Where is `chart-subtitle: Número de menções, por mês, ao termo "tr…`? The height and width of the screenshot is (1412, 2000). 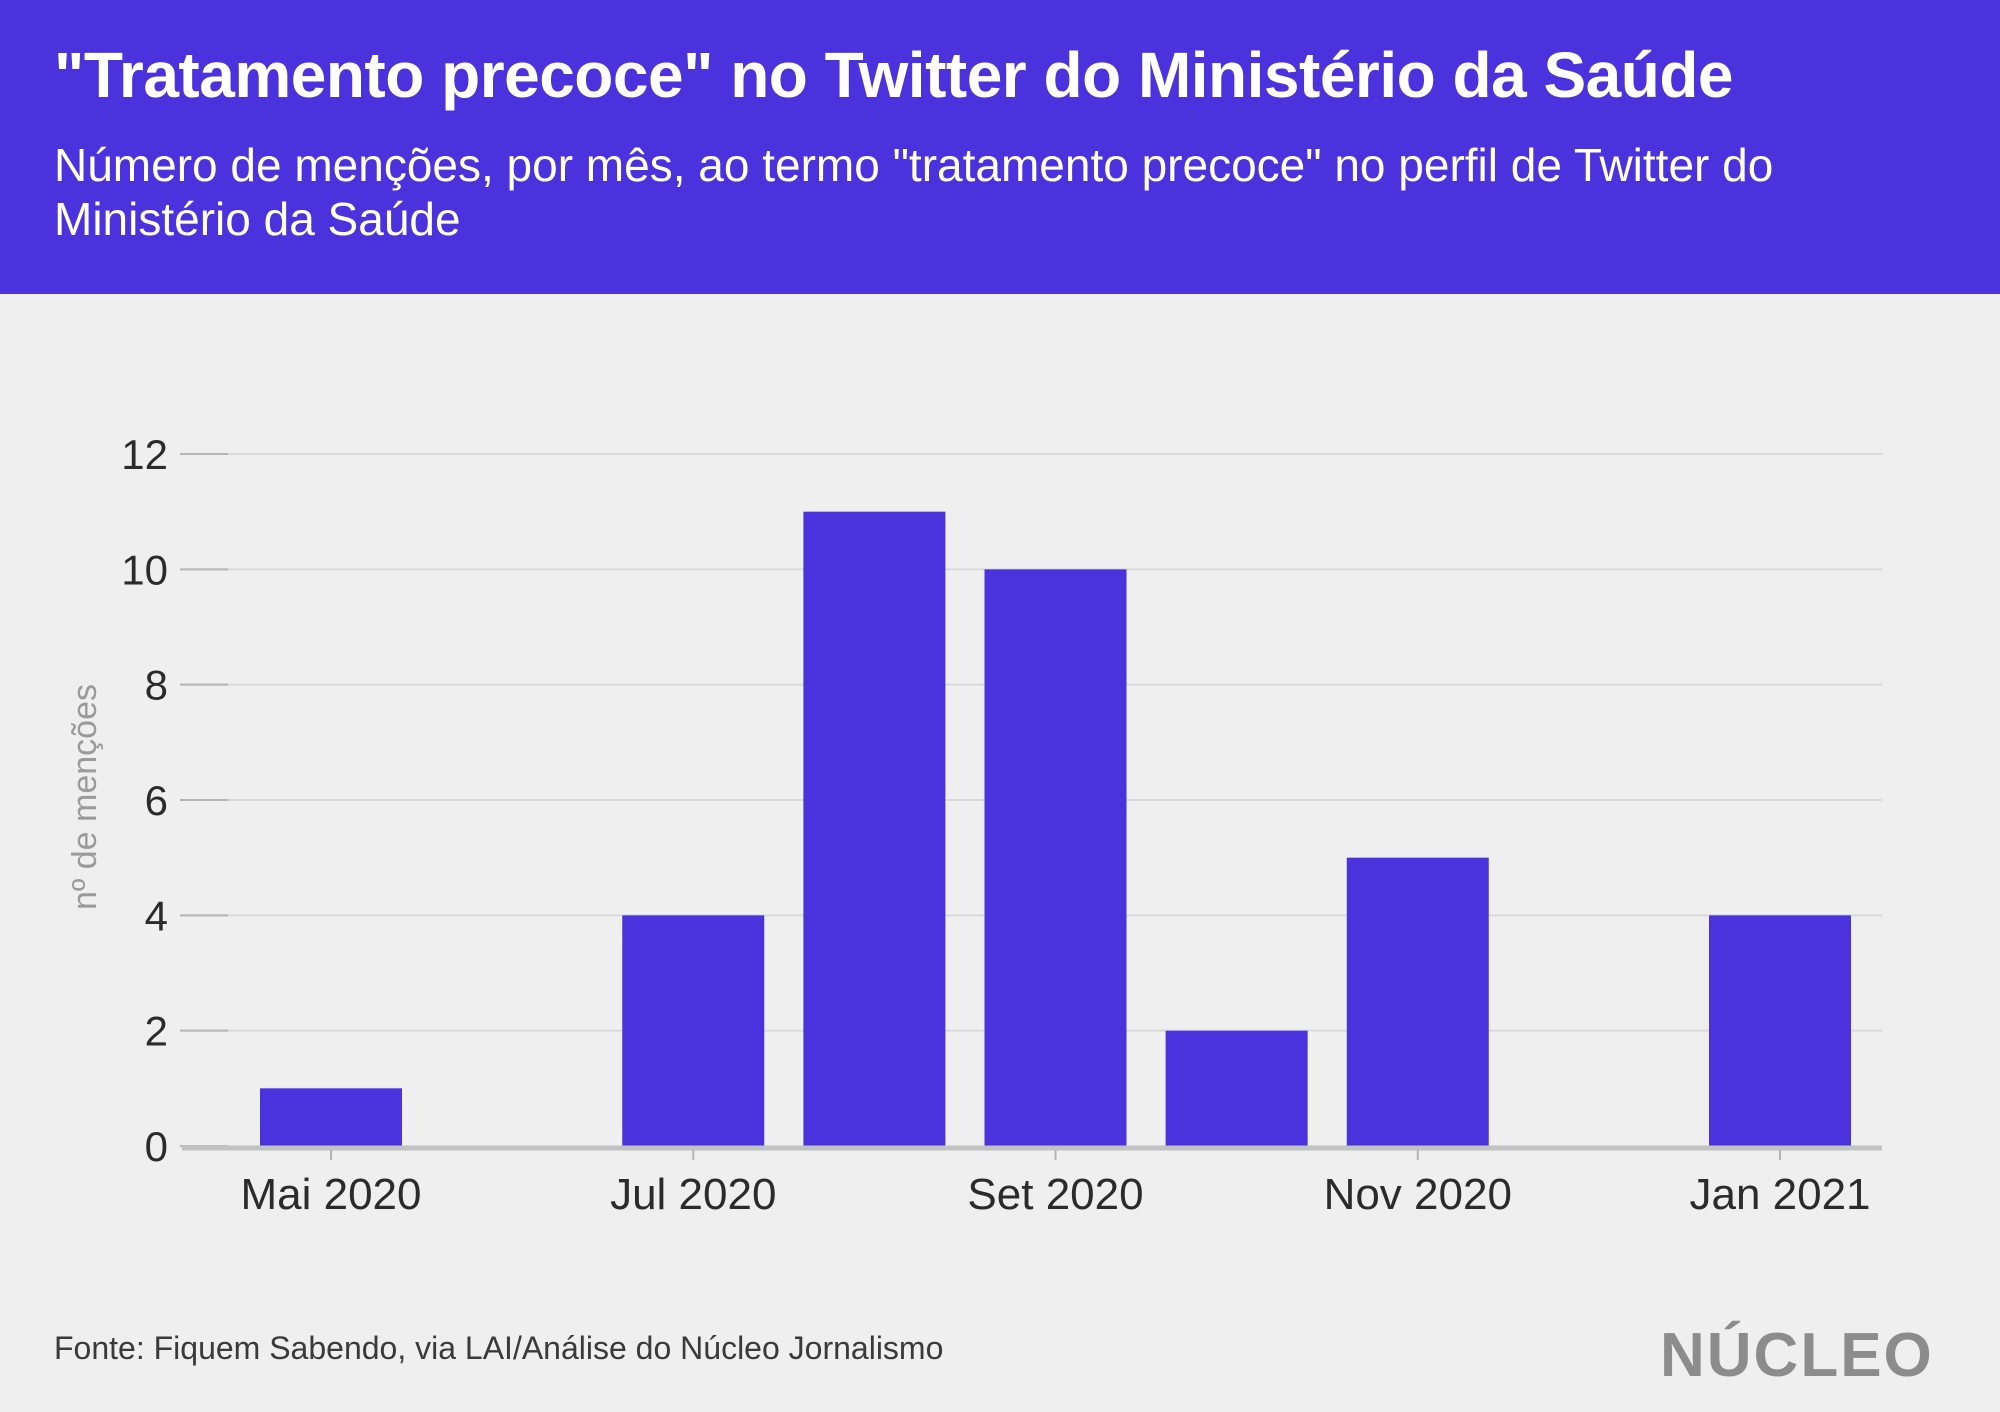
chart-subtitle: Número de menções, por mês, ao termo "tr… is located at coordinates (914, 192).